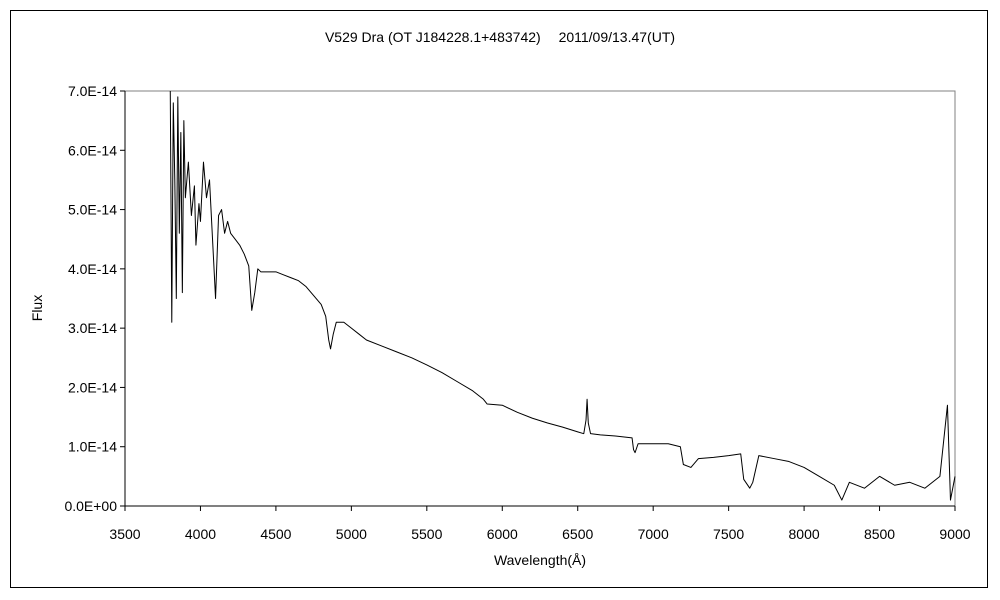 The width and height of the screenshot is (1000, 600). Describe the element at coordinates (200, 534) in the screenshot. I see `x-tick-label: 4000` at that location.